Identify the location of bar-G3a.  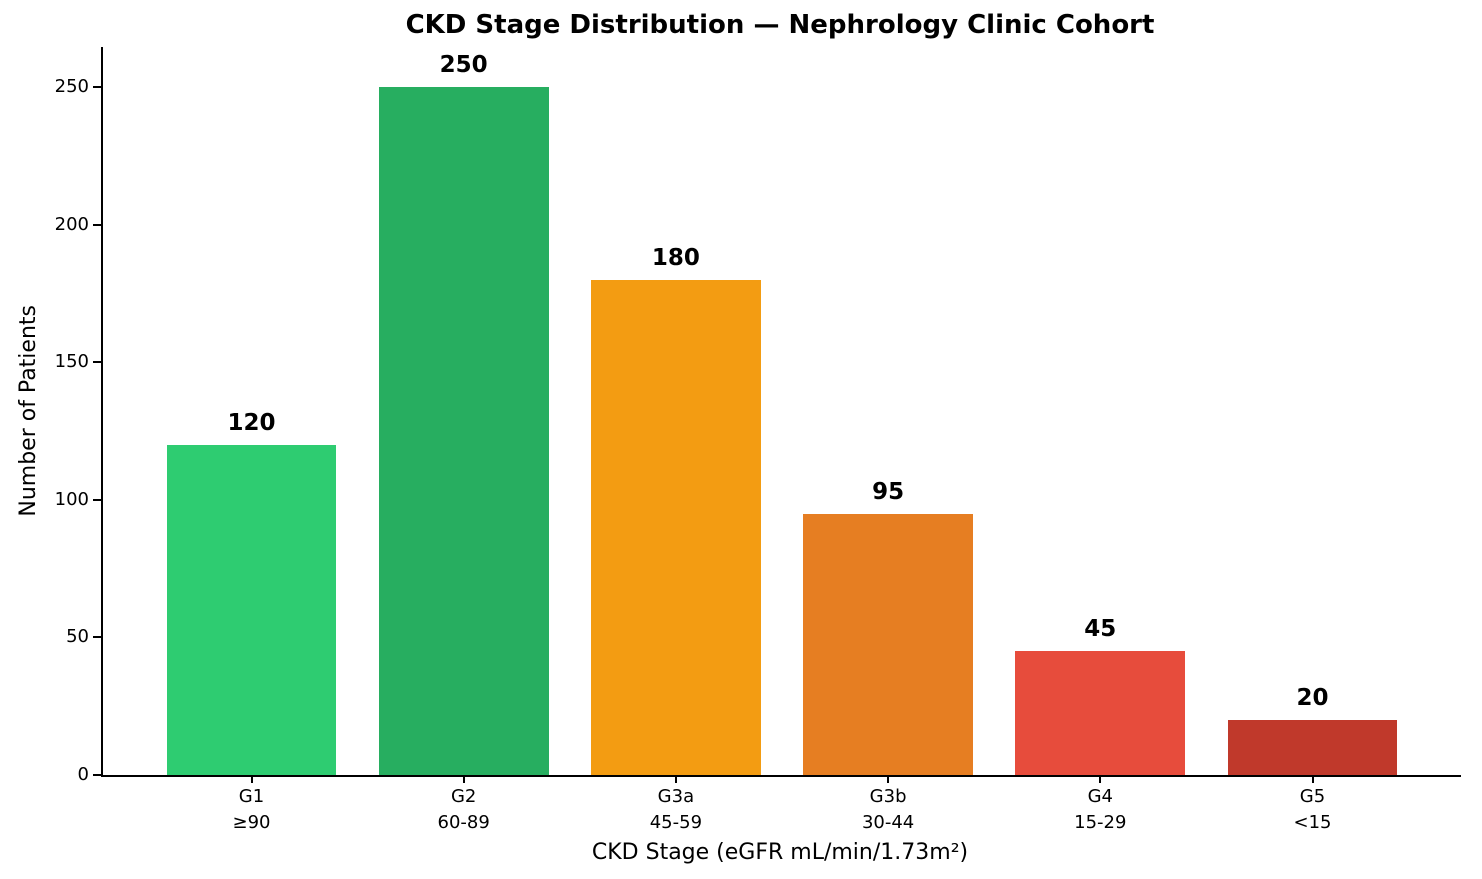
(676, 527).